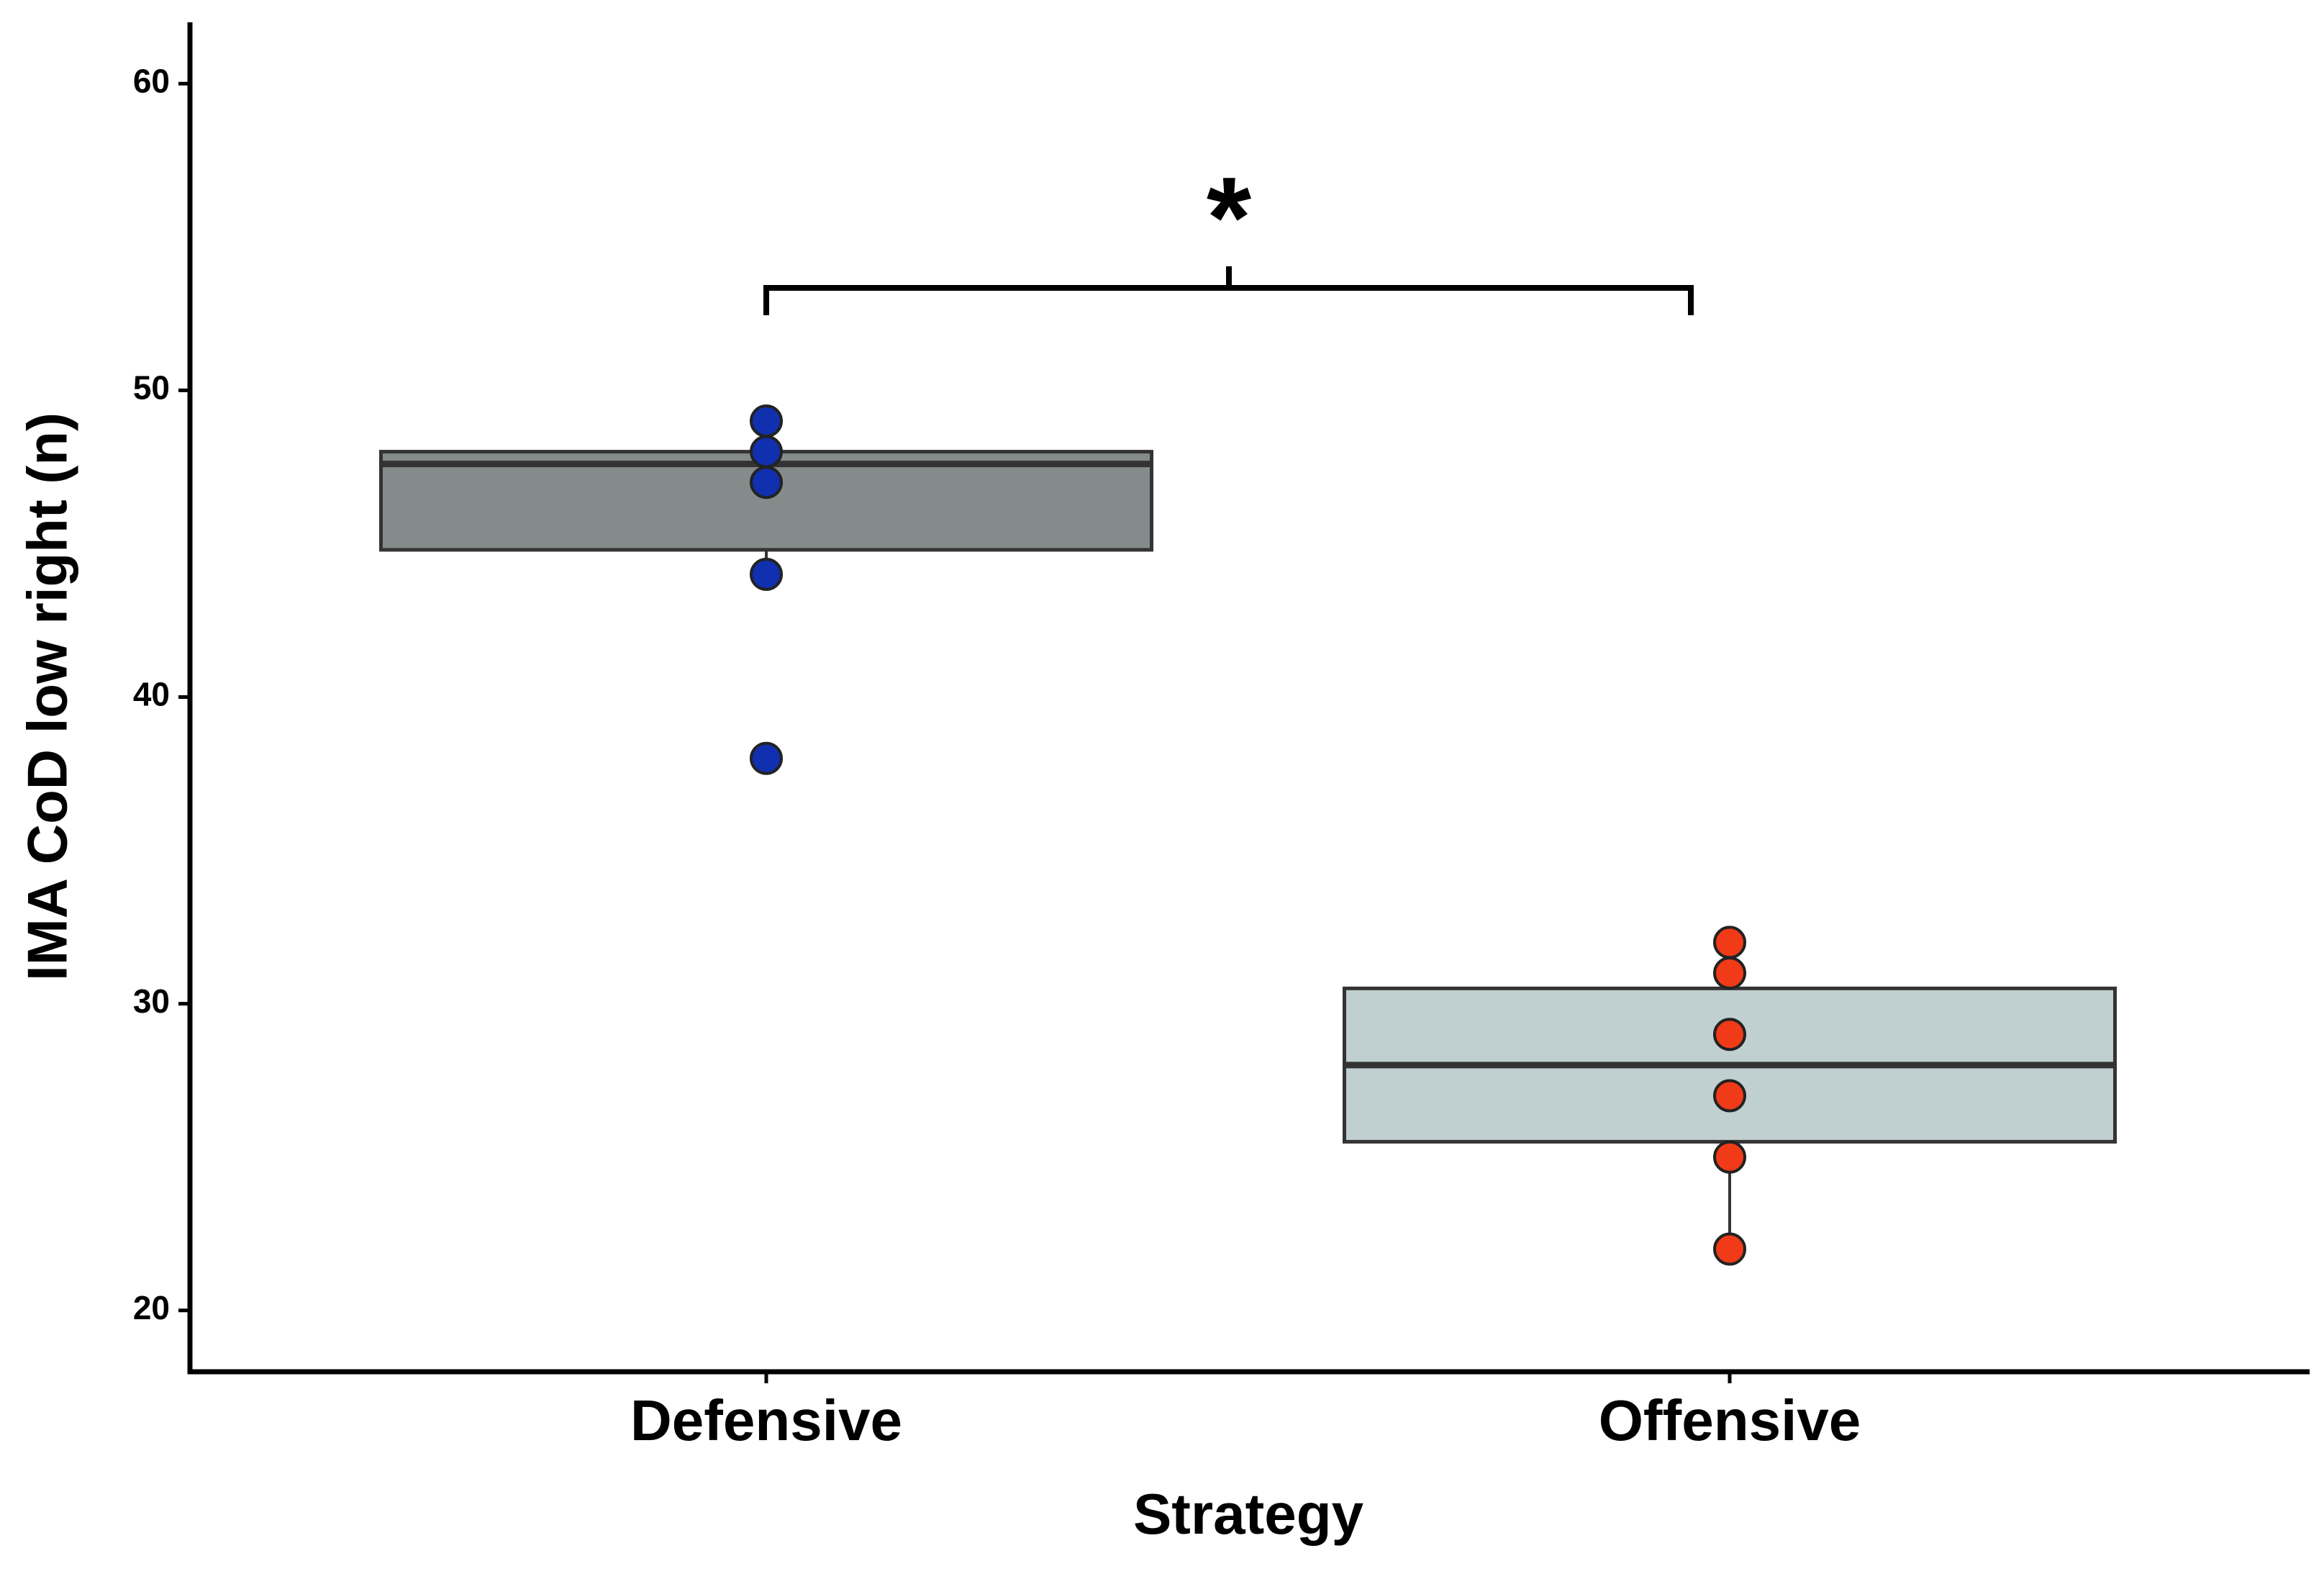  I want to click on x-tick-label: Defensive, so click(766, 1420).